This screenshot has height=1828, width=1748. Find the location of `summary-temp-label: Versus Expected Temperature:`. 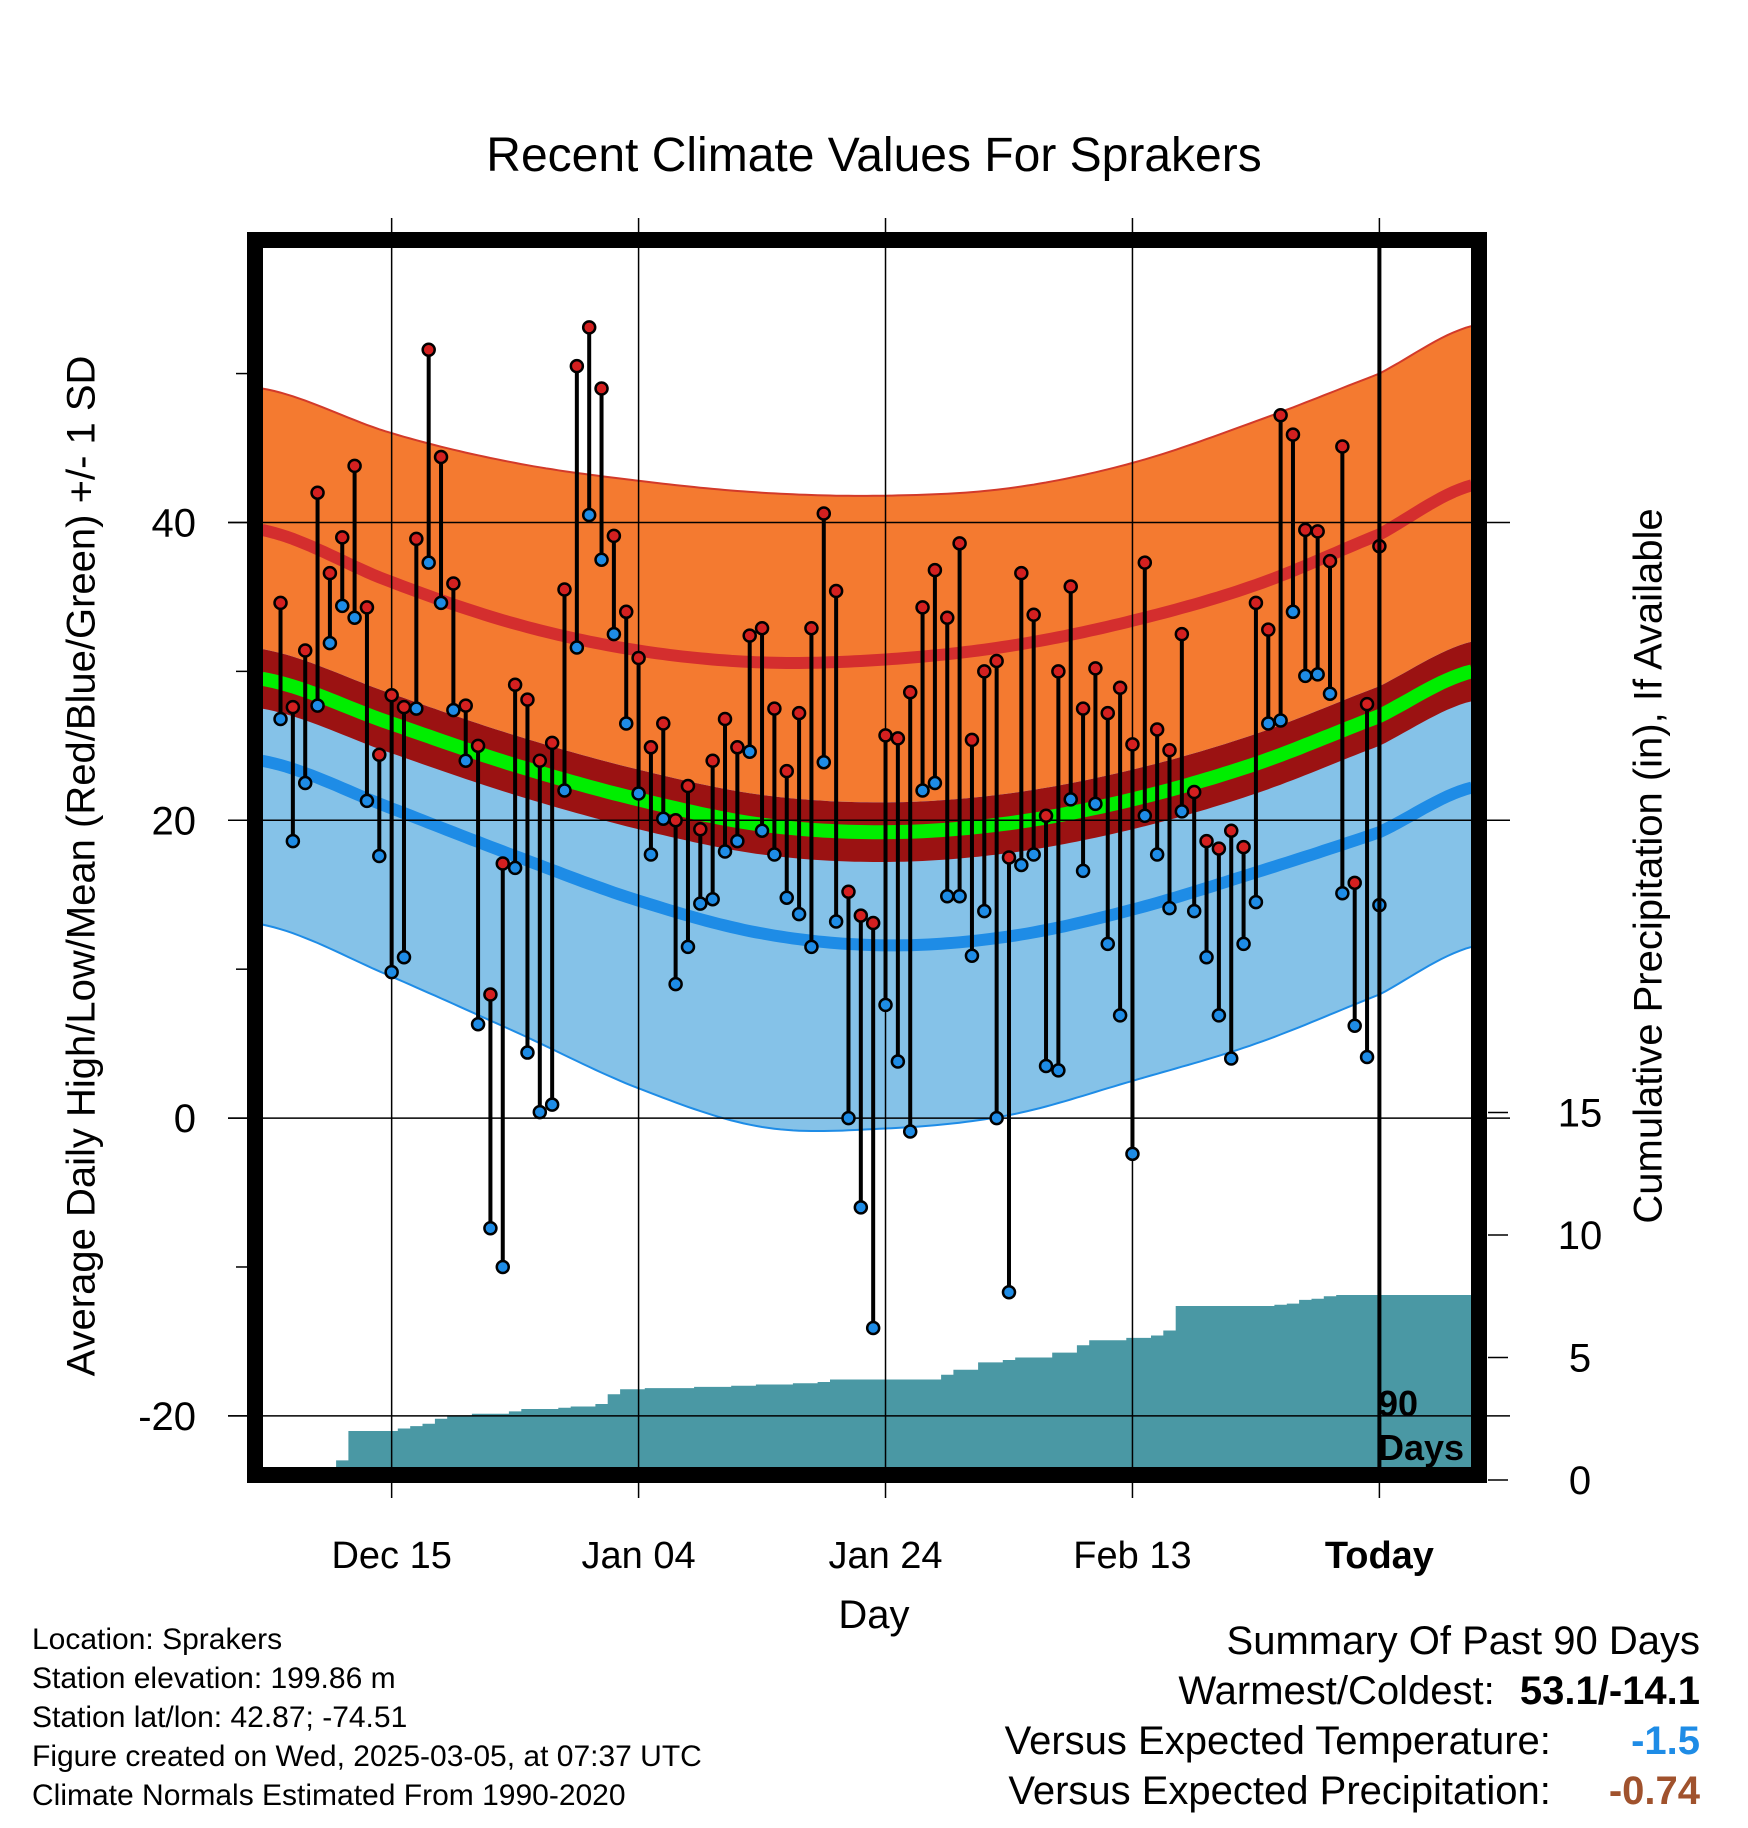

summary-temp-label: Versus Expected Temperature: is located at coordinates (1277, 1741).